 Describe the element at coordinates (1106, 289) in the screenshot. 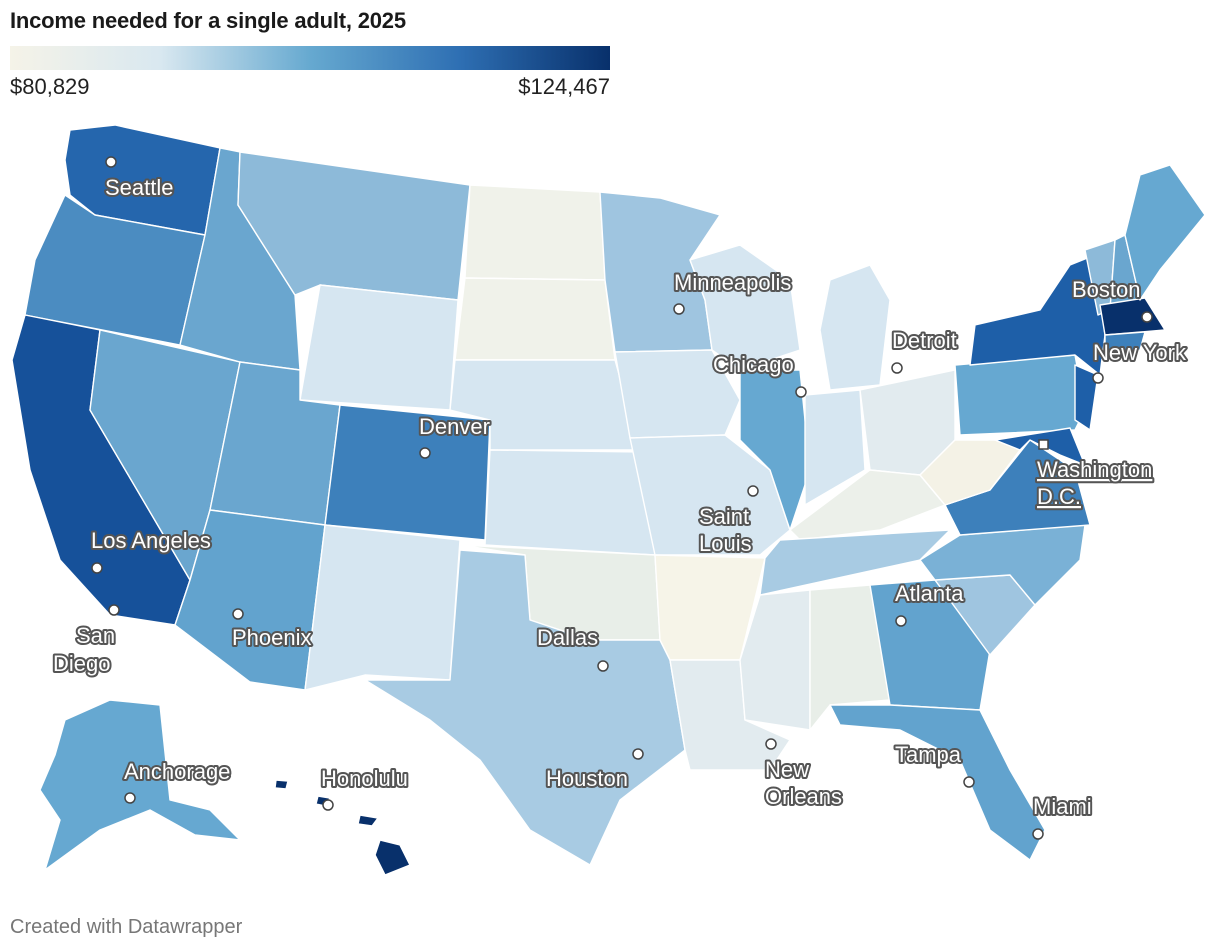

I see `city-label-boston: Boston` at that location.